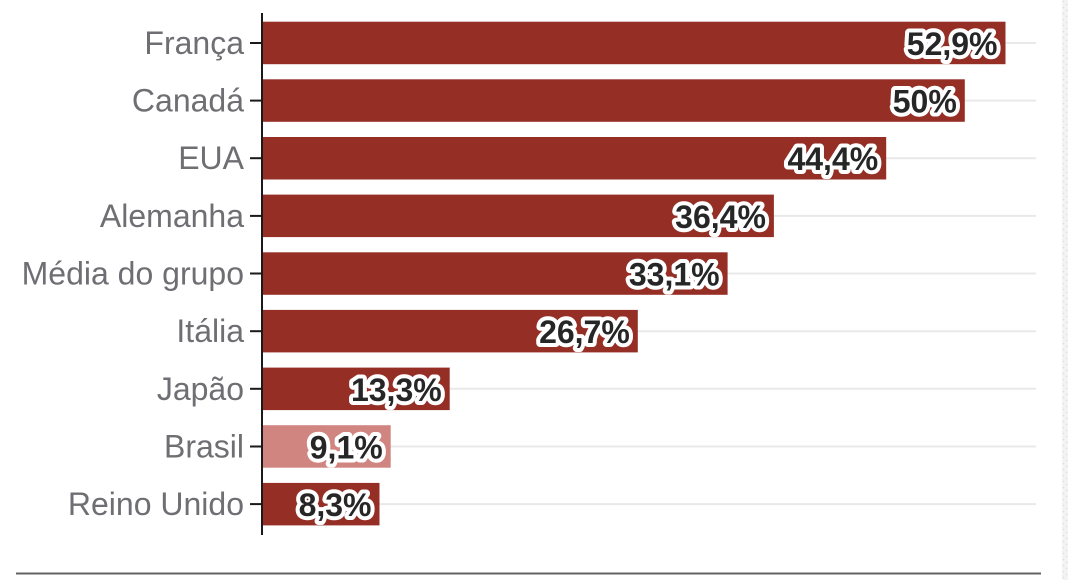 This screenshot has width=1068, height=580. Describe the element at coordinates (832, 159) in the screenshot. I see `svg-text: 44,4%` at that location.